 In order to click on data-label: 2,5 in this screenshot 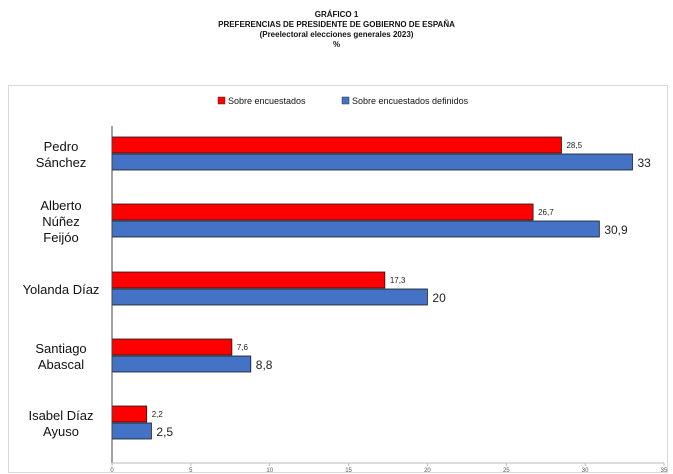, I will do `click(164, 432)`.